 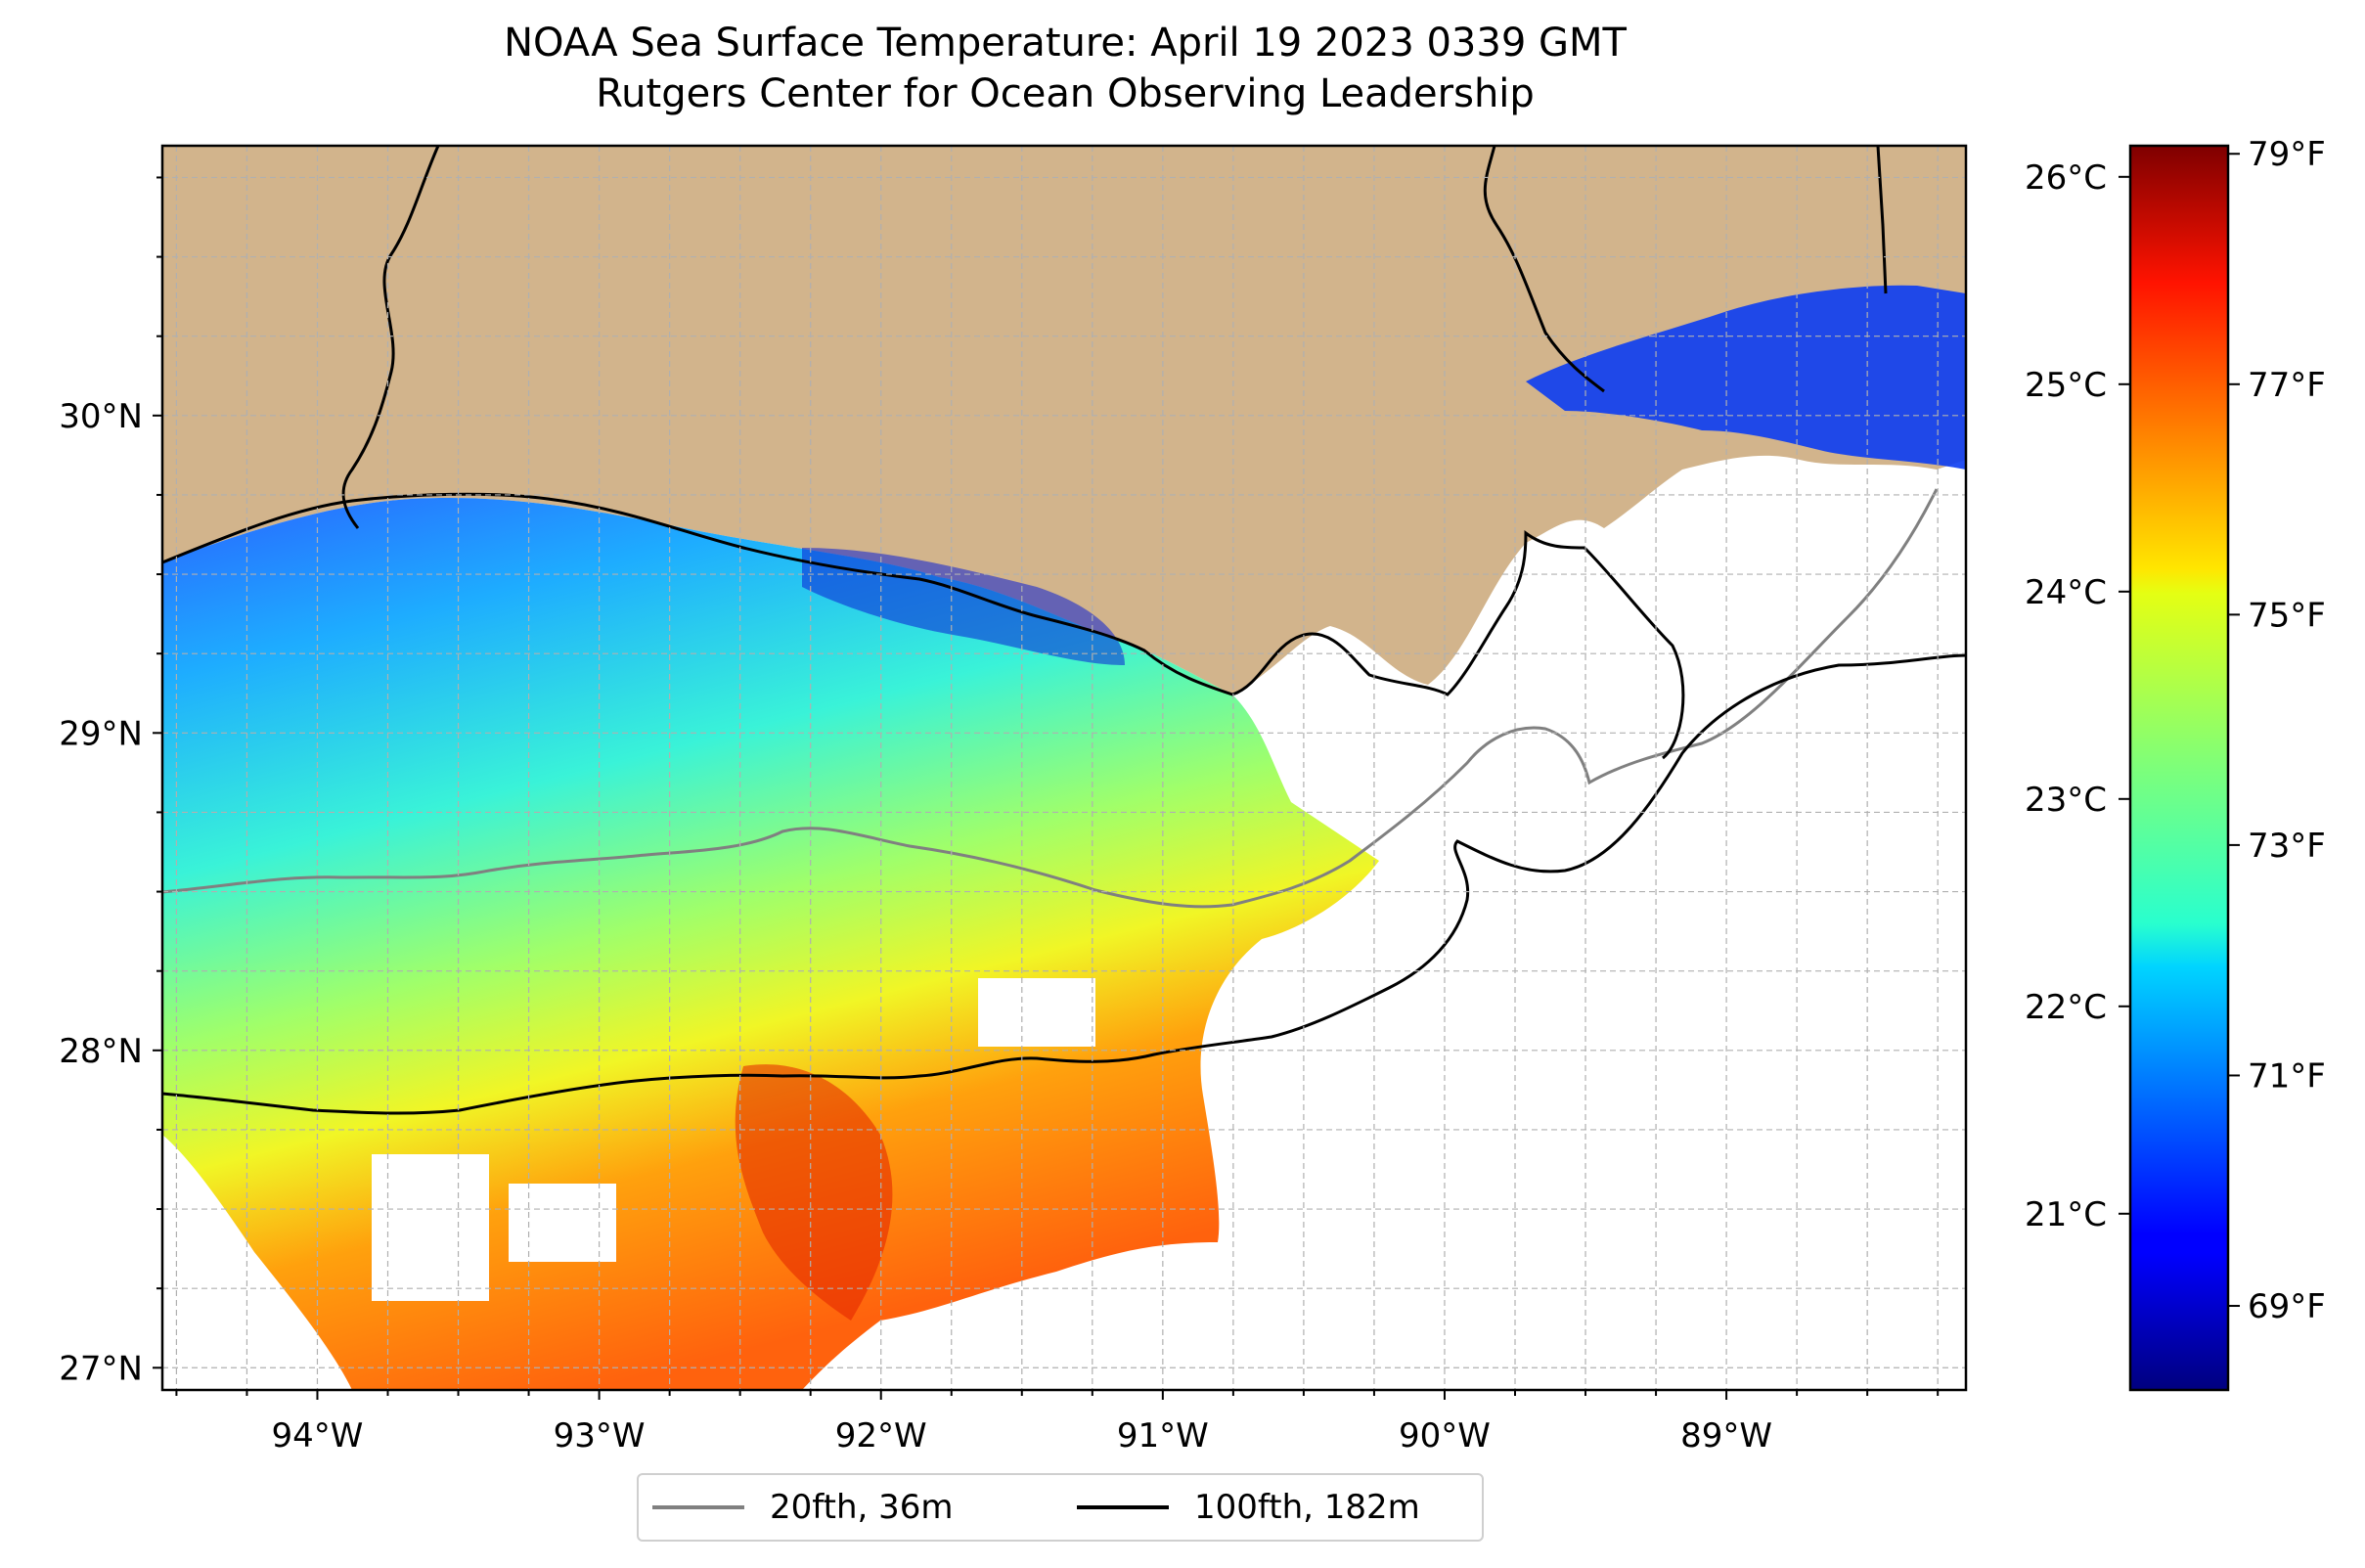 I want to click on legend-swatch-20fth, so click(x=698, y=1507).